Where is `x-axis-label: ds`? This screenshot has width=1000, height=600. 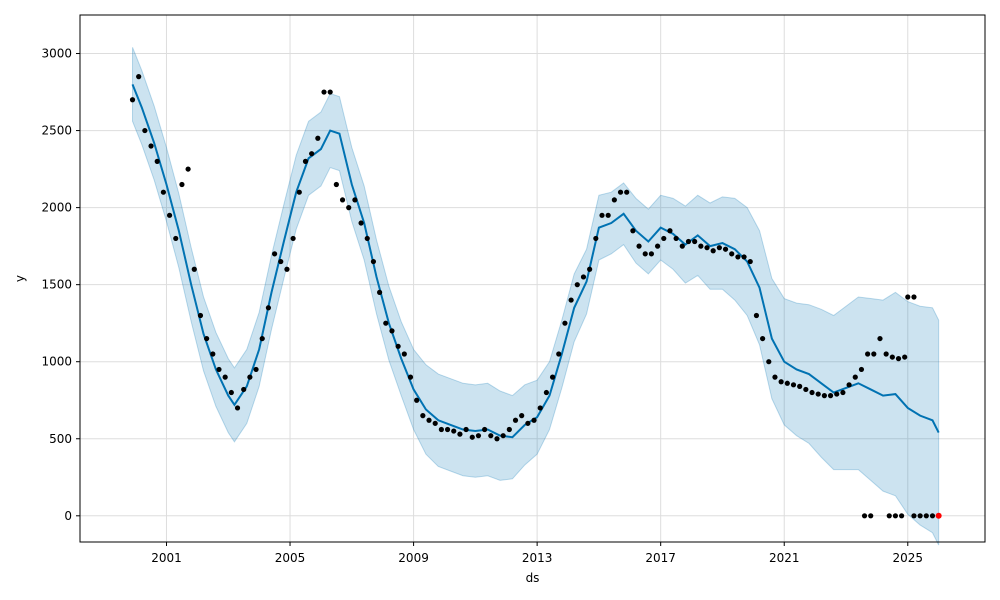
x-axis-label: ds is located at coordinates (533, 578).